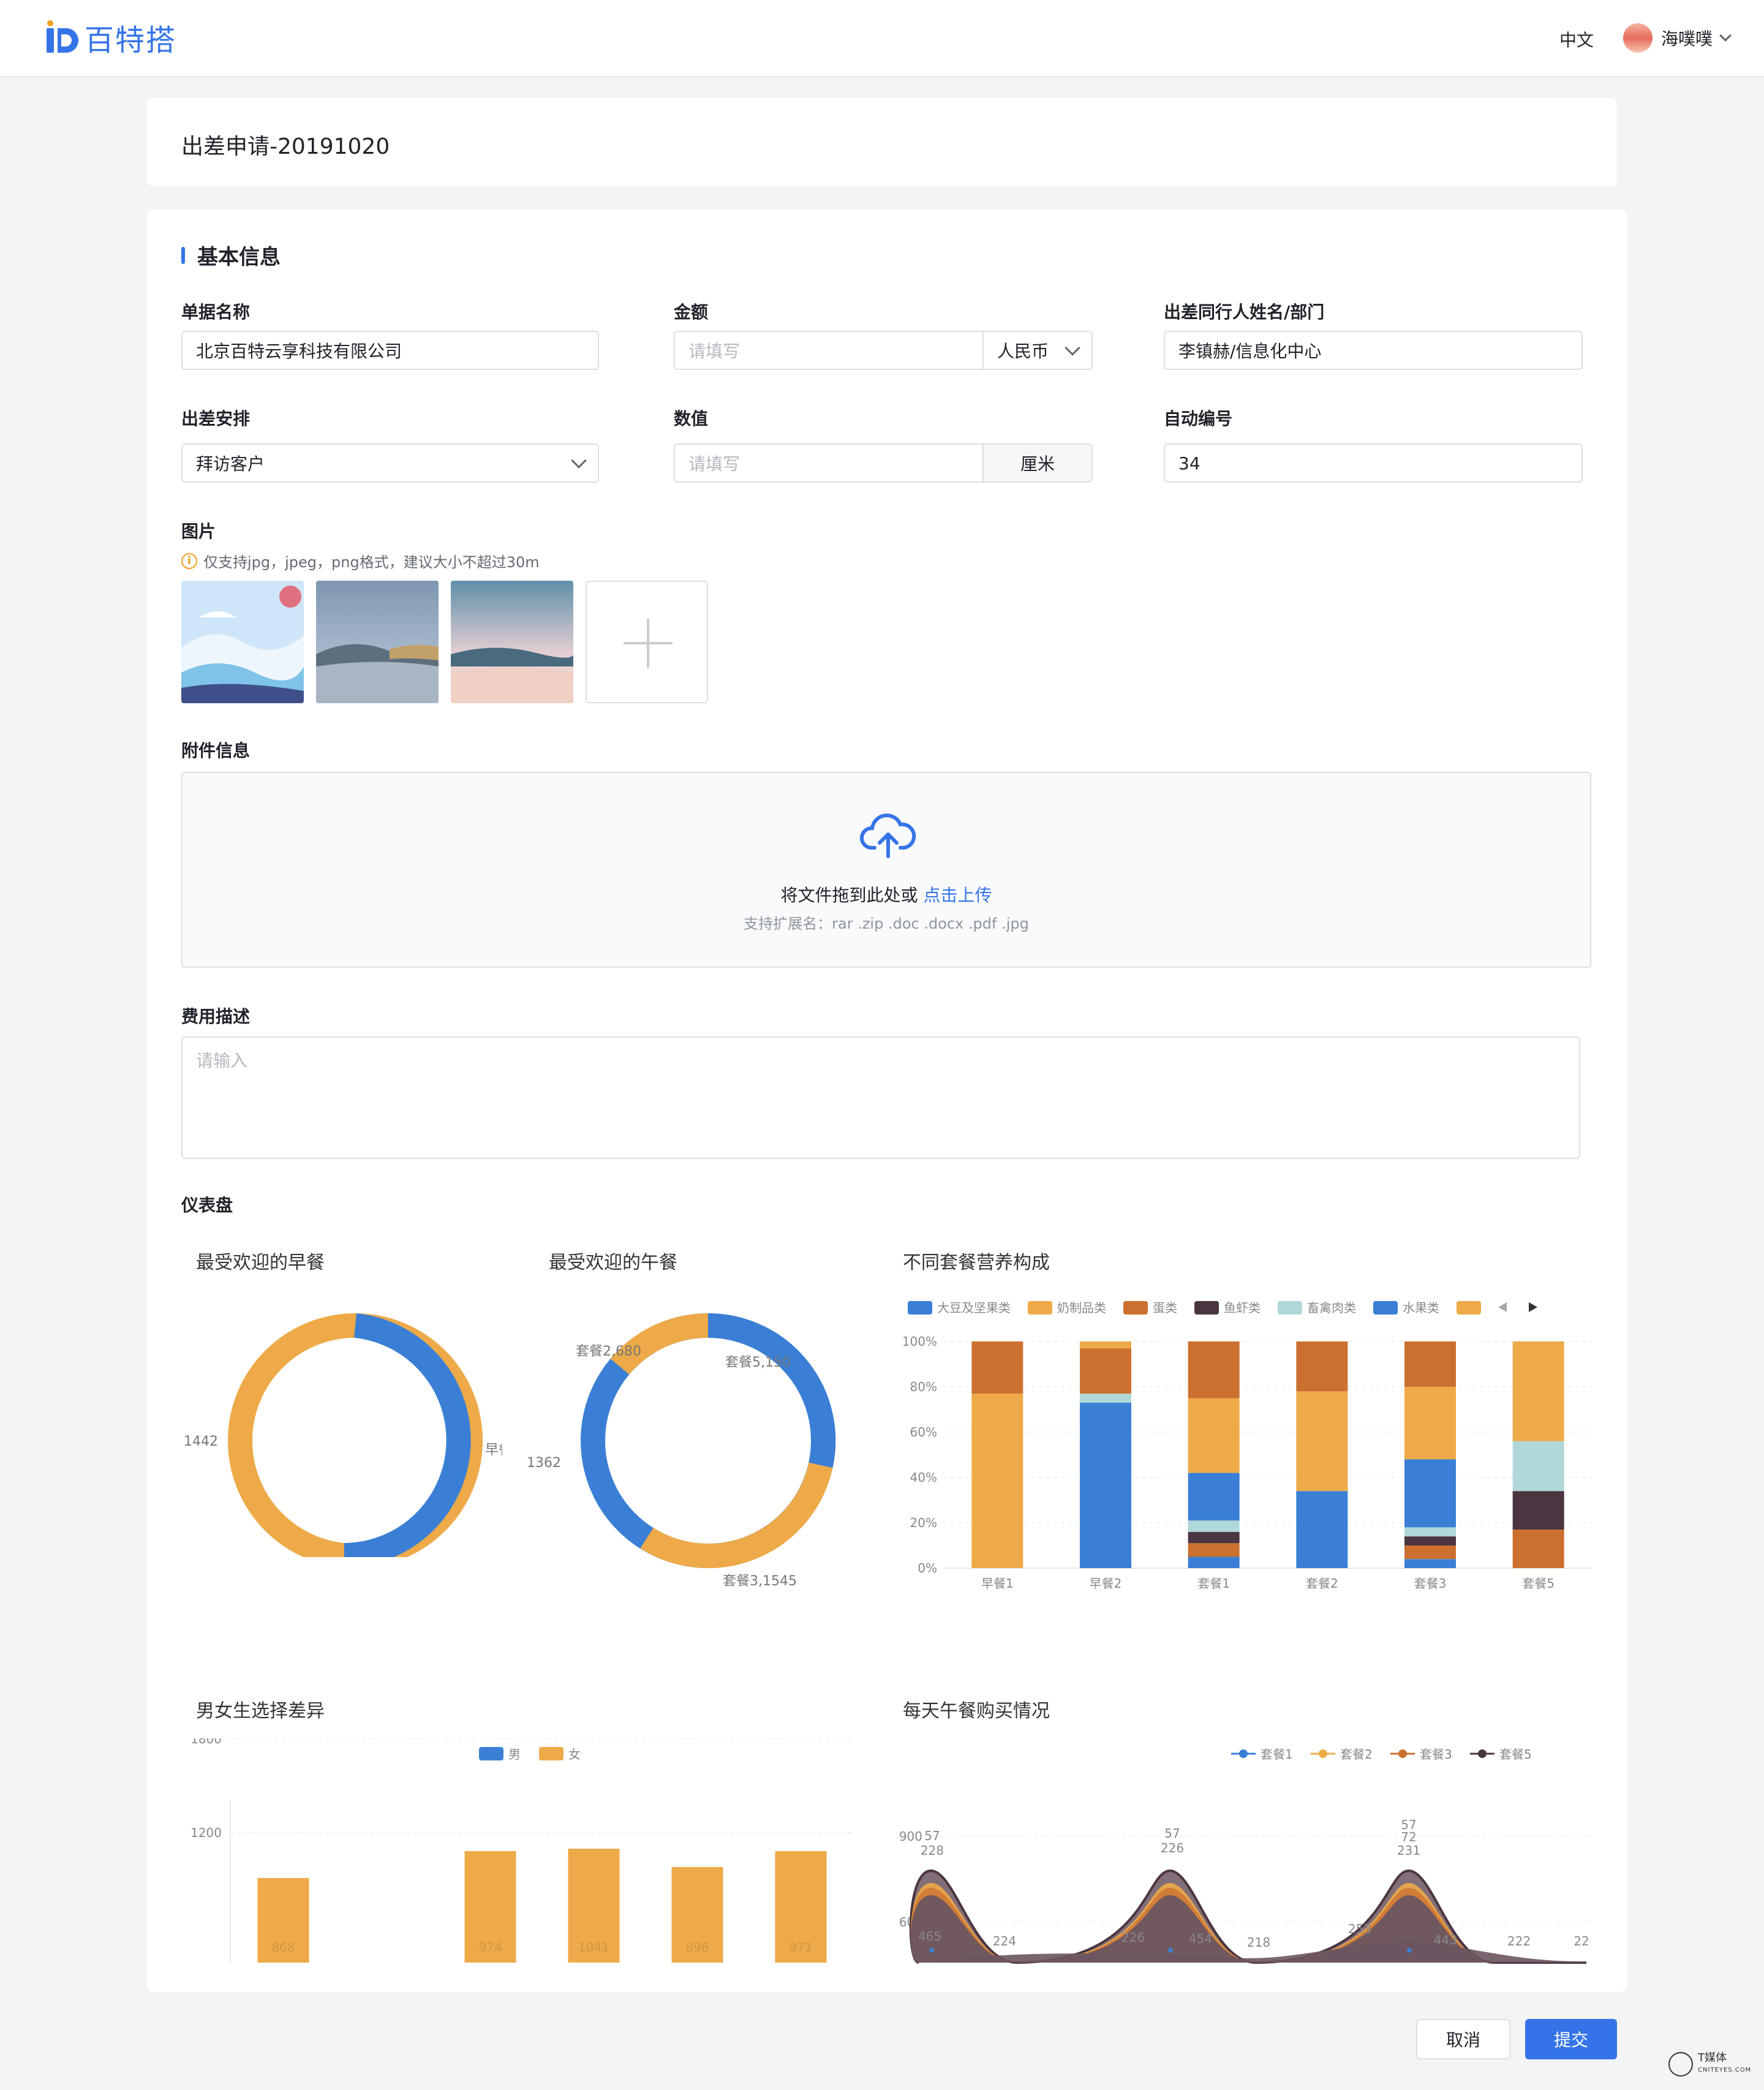 The width and height of the screenshot is (1764, 2090). What do you see at coordinates (579, 461) in the screenshot?
I see `chevron-down-icon` at bounding box center [579, 461].